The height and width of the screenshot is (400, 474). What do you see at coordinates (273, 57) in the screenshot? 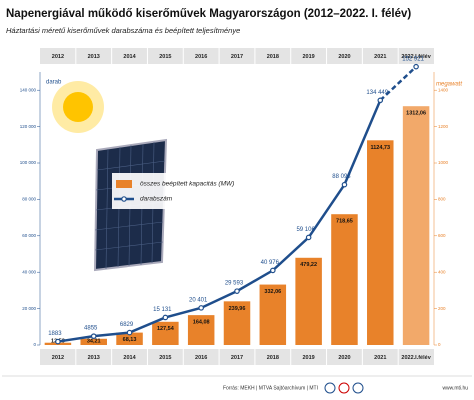
I see `top-category-label: 2018` at bounding box center [273, 57].